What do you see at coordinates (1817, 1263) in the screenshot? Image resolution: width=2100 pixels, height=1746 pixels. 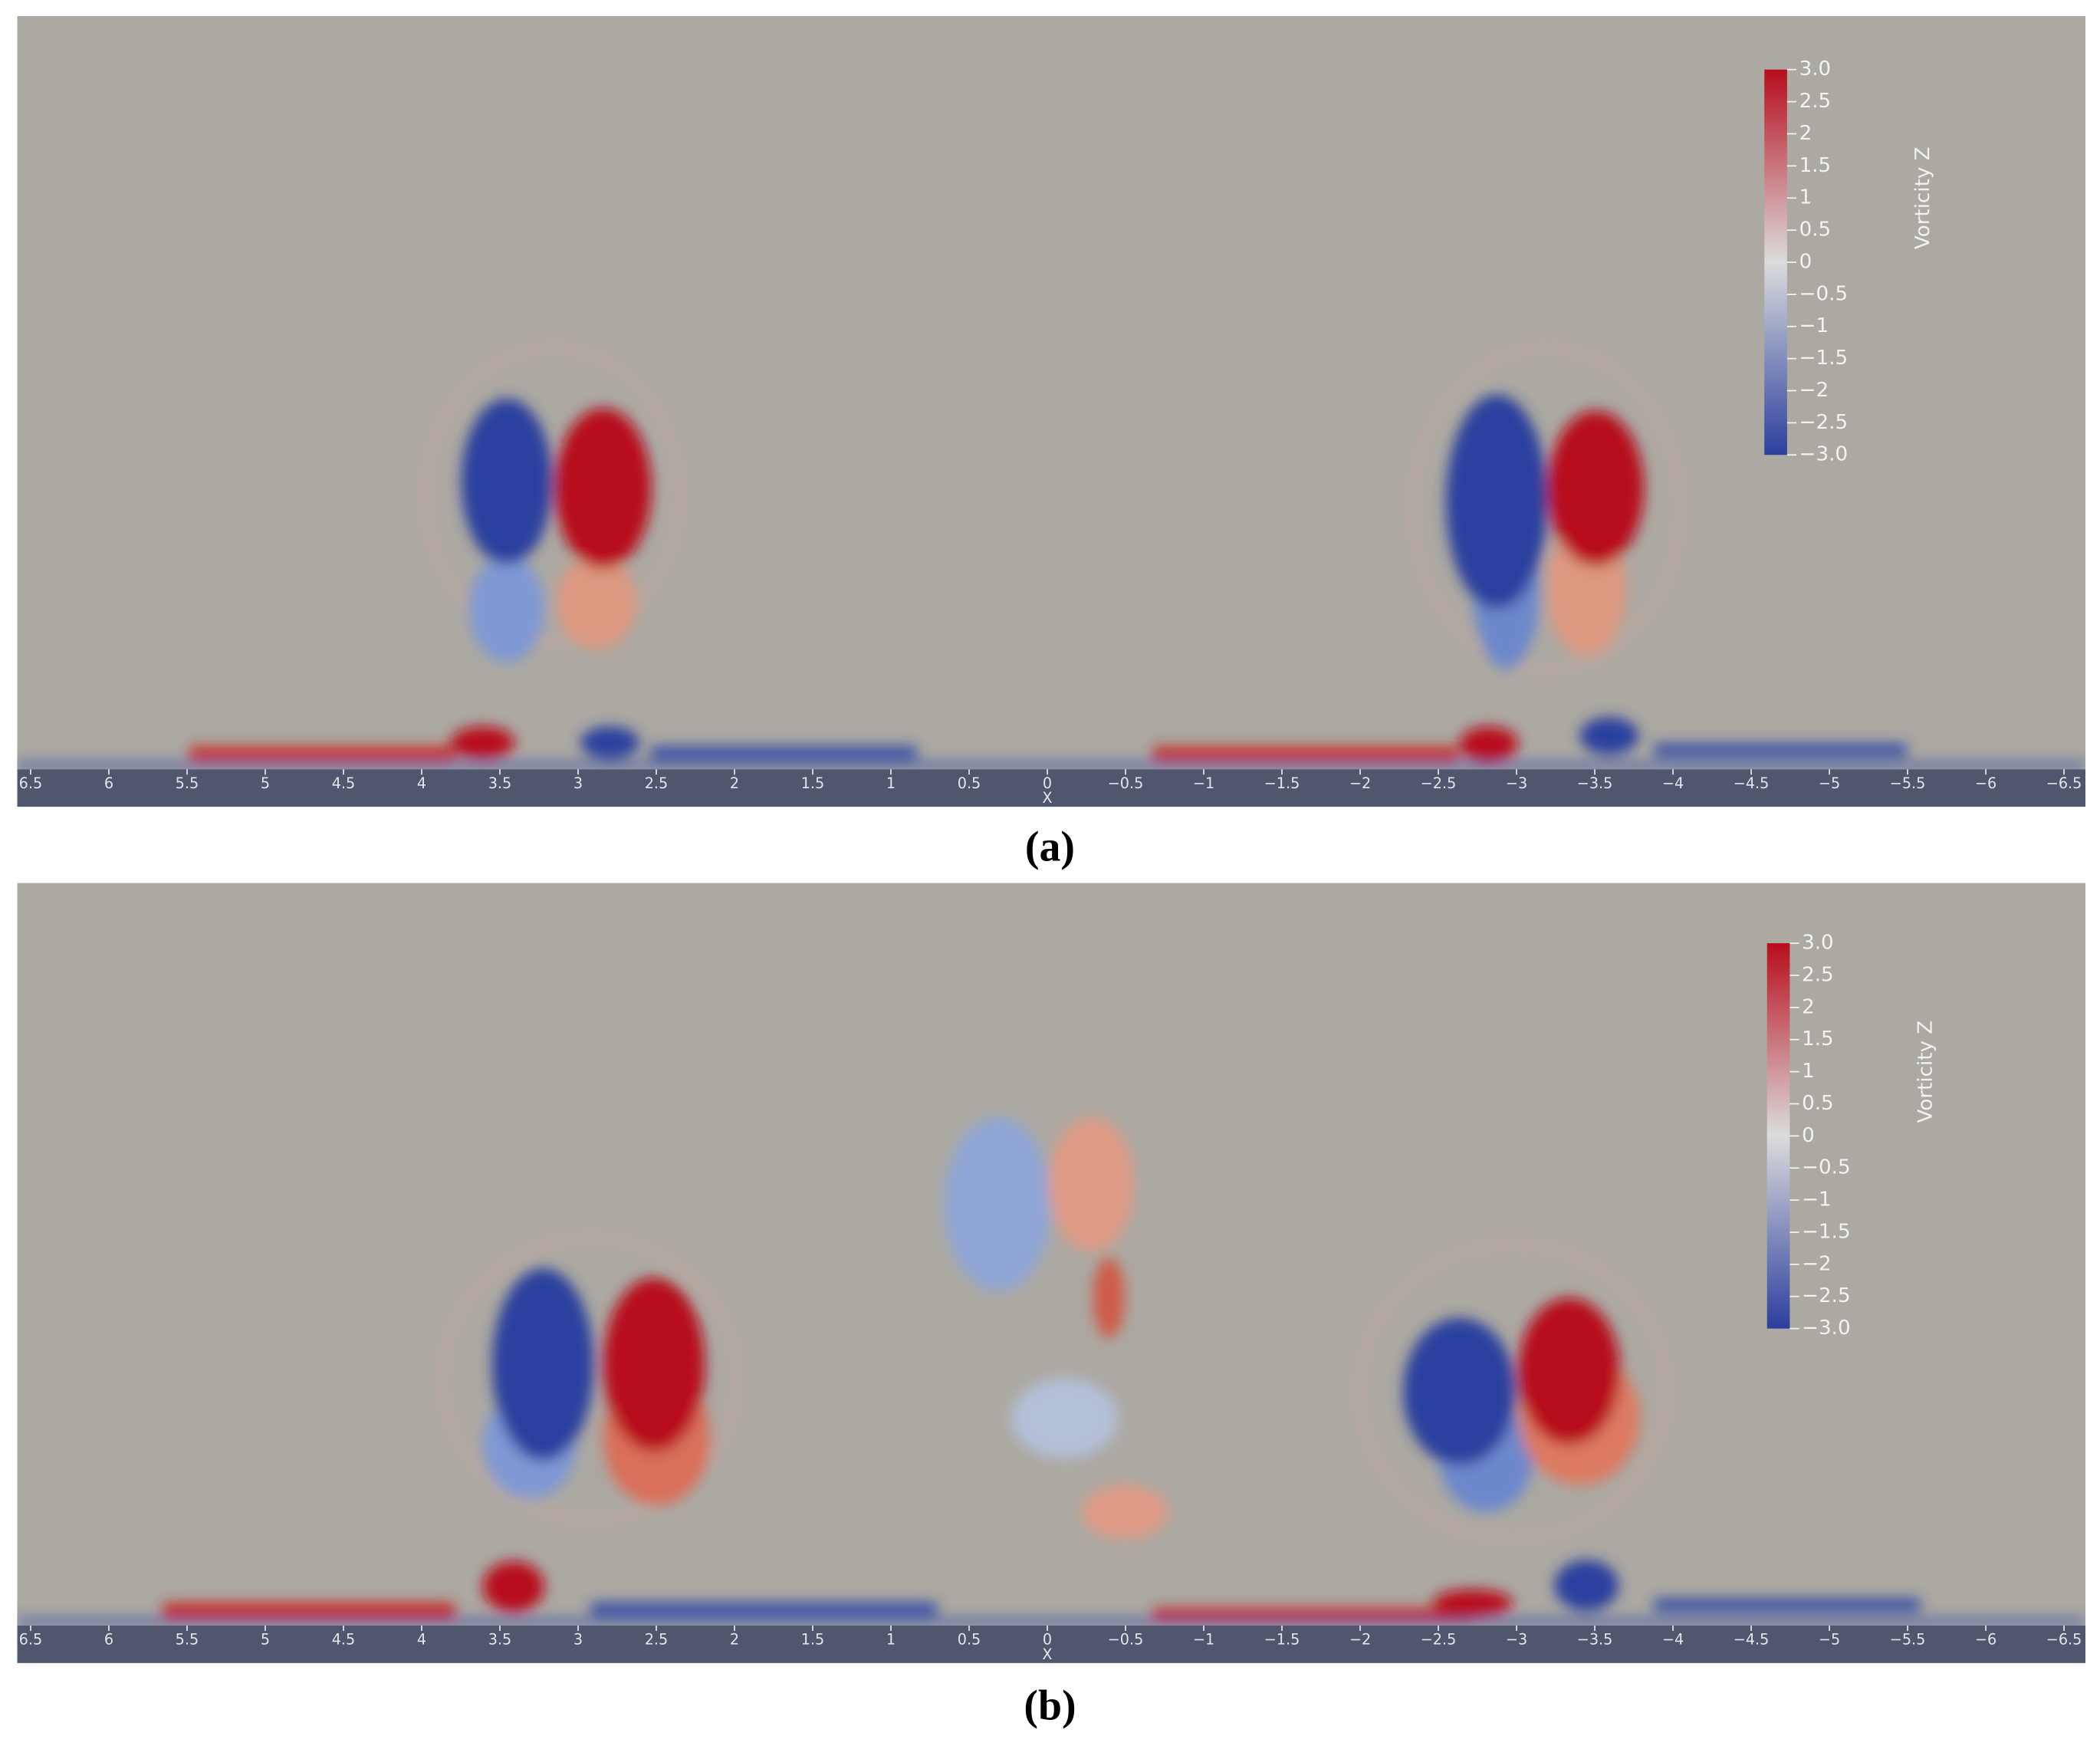 I see `colorbar-tick-label: −2` at bounding box center [1817, 1263].